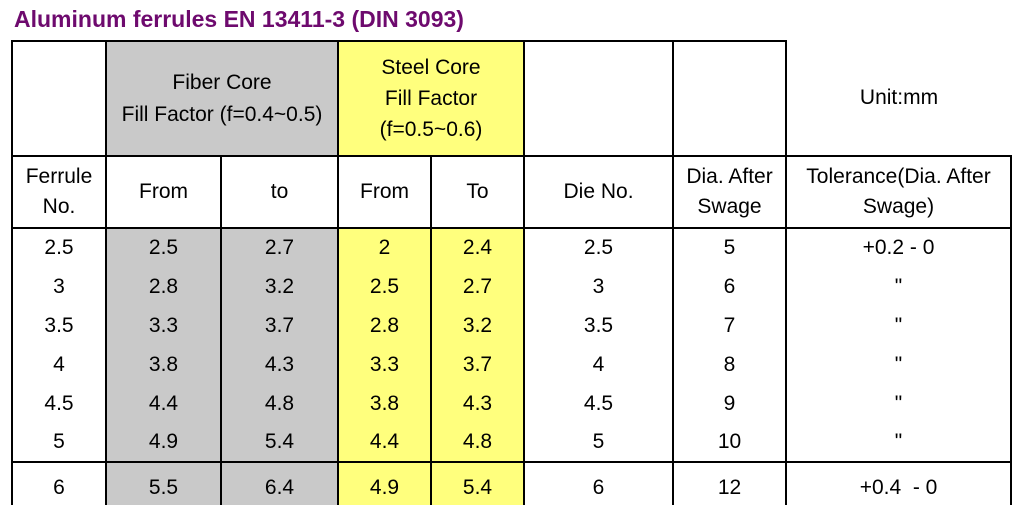  I want to click on col-header-die-no: Die No., so click(599, 192).